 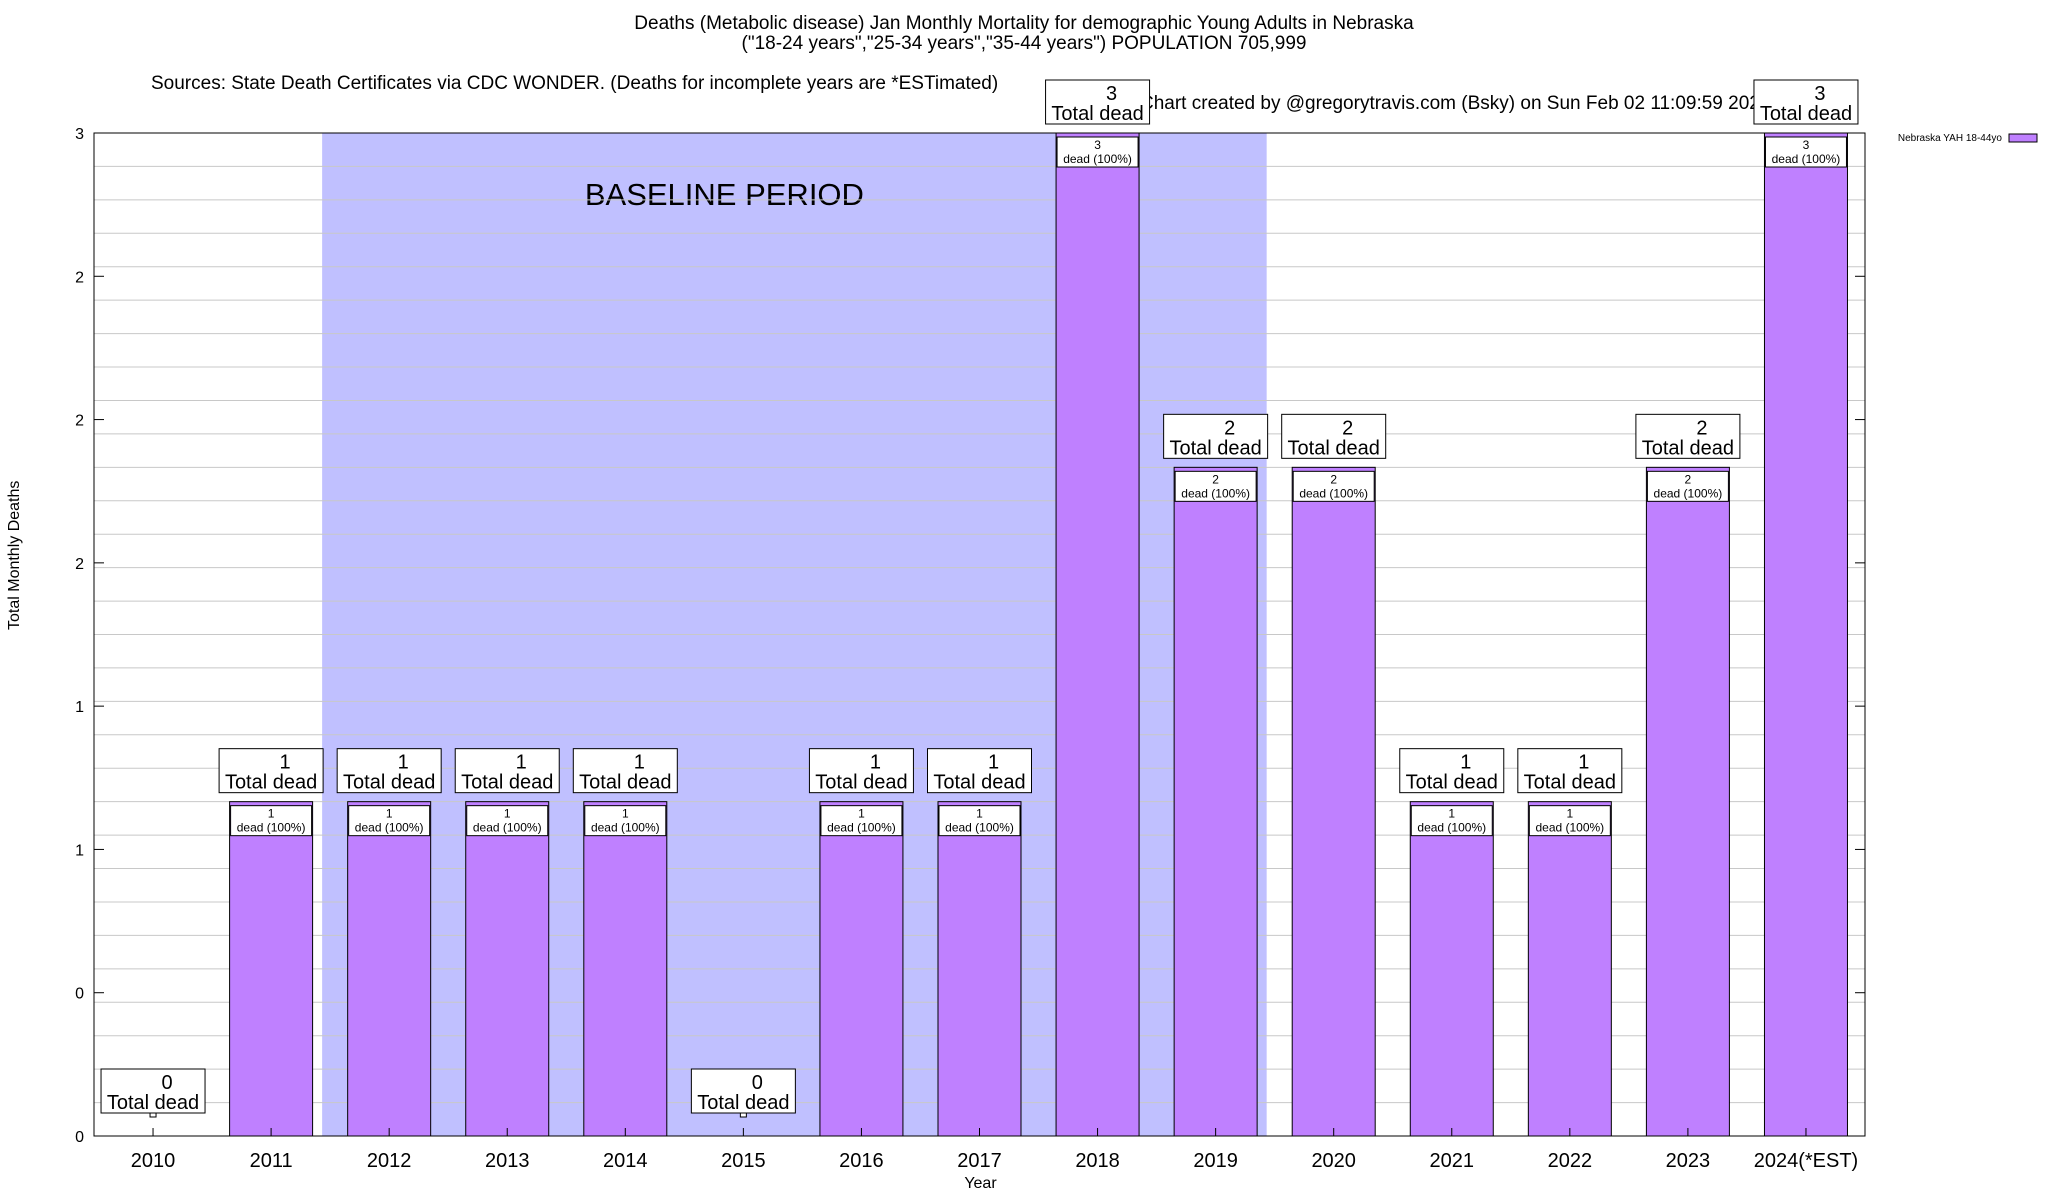 I want to click on x-tick-label: 2023, so click(x=1688, y=1161).